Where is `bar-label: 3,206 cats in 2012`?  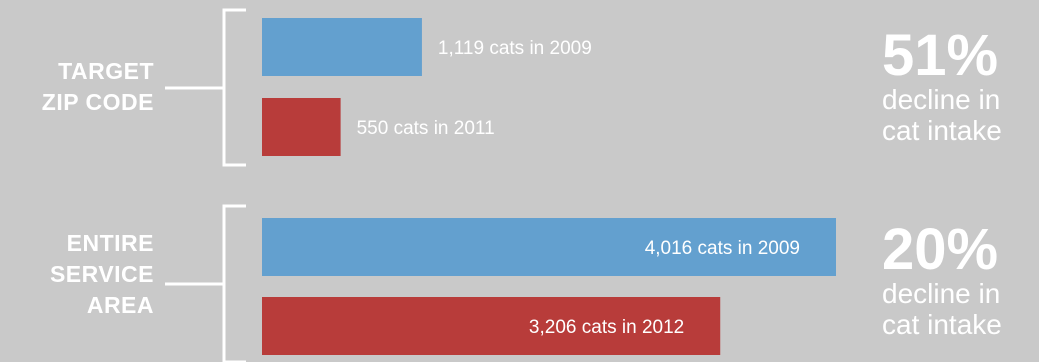 bar-label: 3,206 cats in 2012 is located at coordinates (606, 327).